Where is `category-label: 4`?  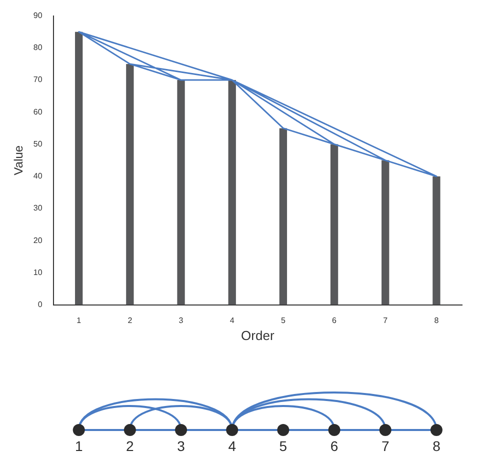
category-label: 4 is located at coordinates (232, 446).